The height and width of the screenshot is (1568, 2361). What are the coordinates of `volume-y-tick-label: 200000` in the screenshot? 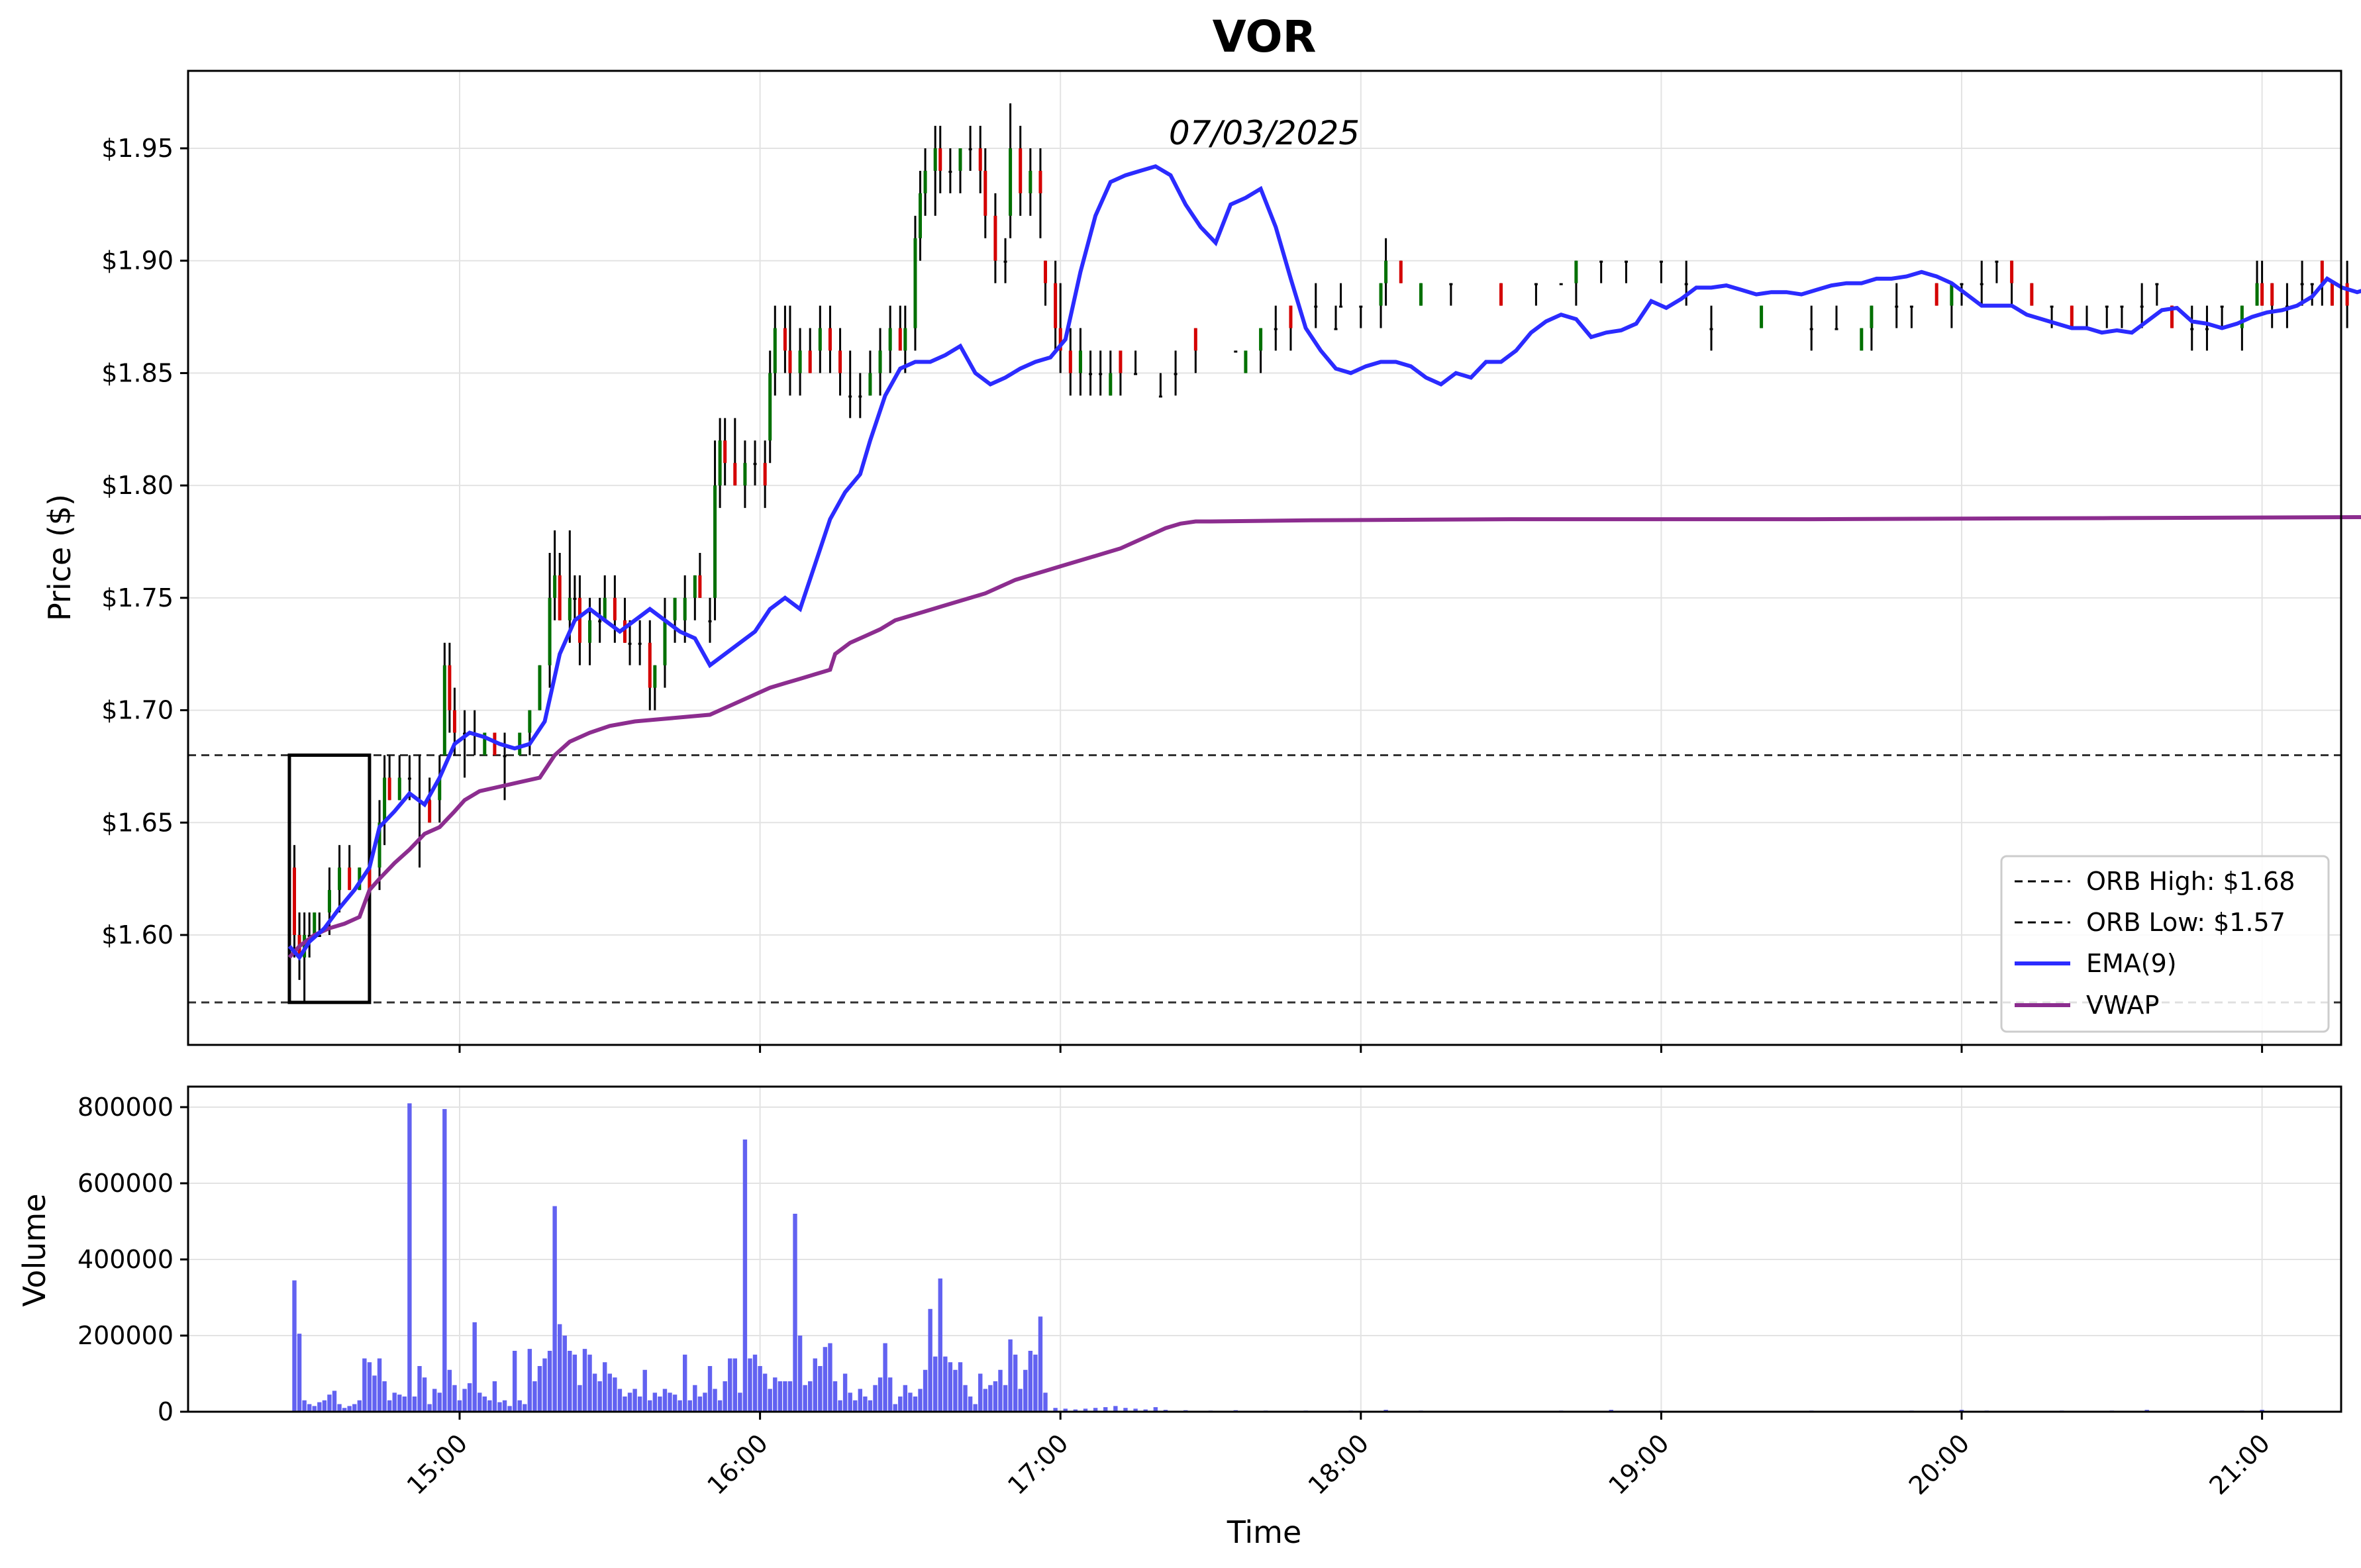 It's located at (125, 1335).